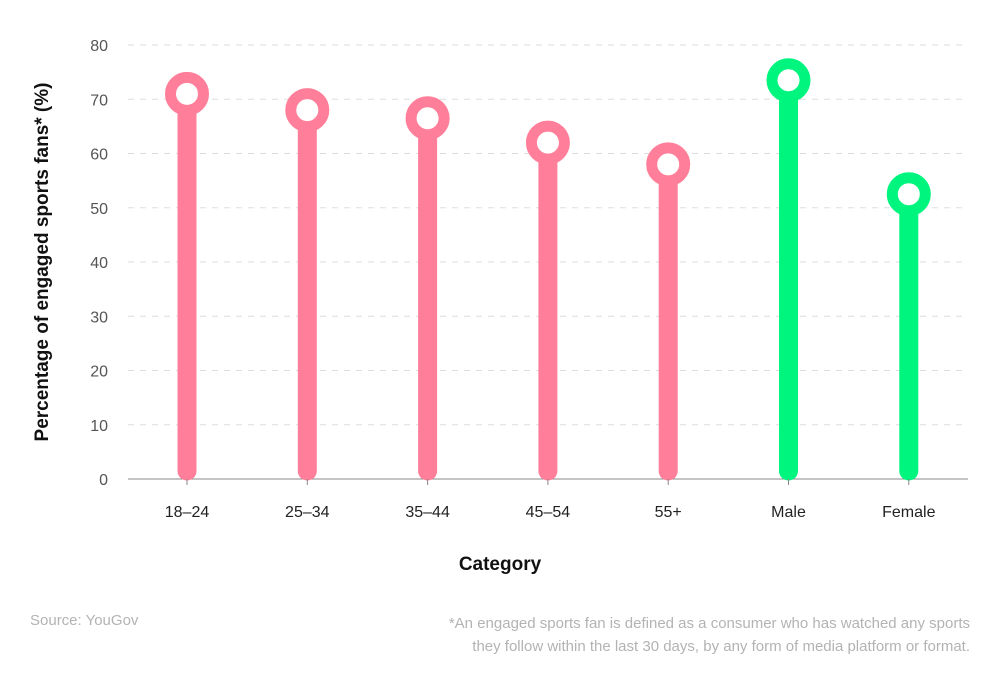 The height and width of the screenshot is (680, 1000). I want to click on x-tick-label: 18–24, so click(187, 512).